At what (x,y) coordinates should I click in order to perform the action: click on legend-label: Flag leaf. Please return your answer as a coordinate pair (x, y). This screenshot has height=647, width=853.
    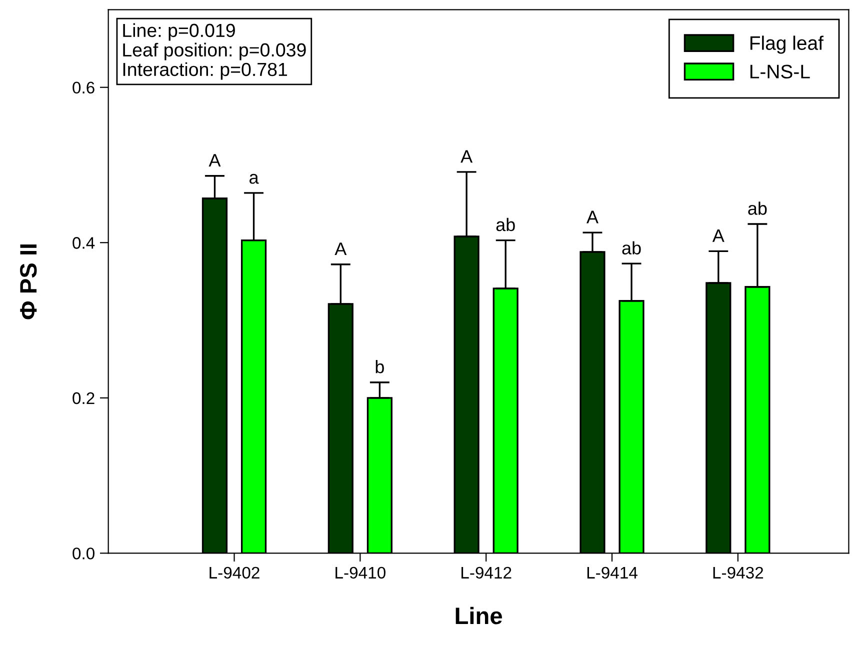
    Looking at the image, I should click on (787, 45).